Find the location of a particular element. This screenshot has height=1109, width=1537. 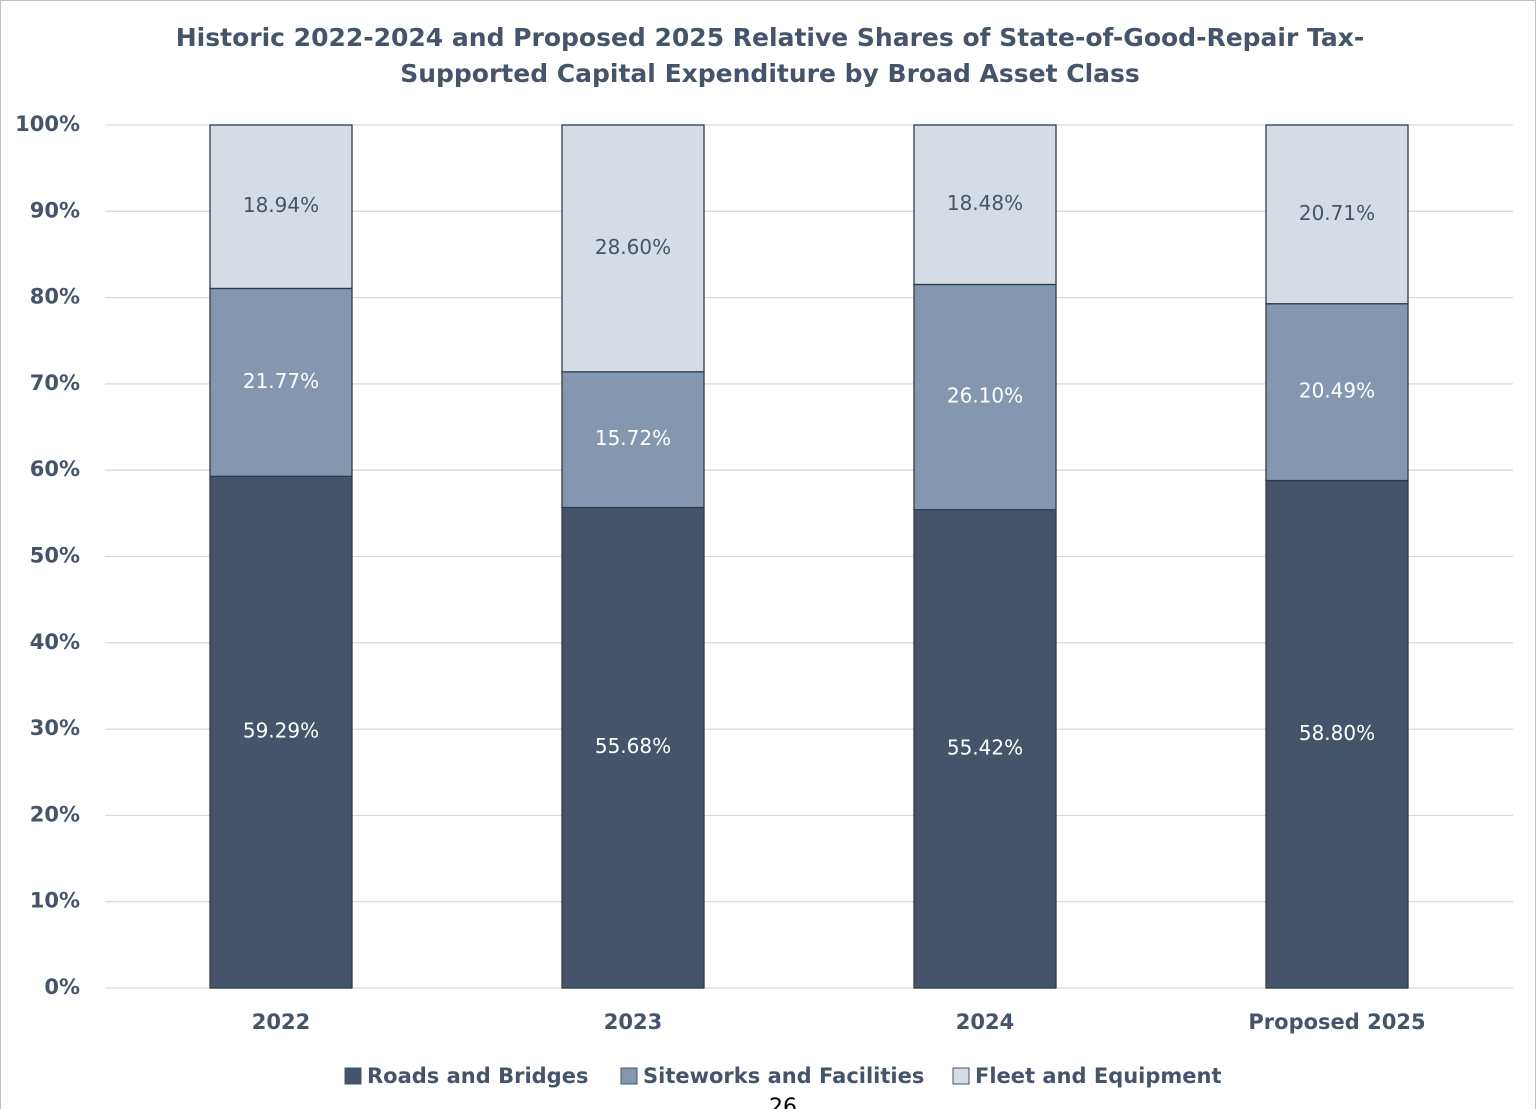

legend-label: Roads and Bridges is located at coordinates (477, 1076).